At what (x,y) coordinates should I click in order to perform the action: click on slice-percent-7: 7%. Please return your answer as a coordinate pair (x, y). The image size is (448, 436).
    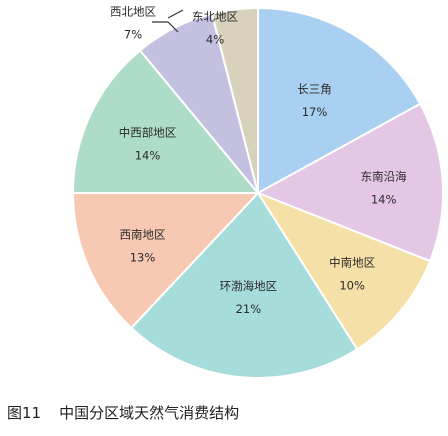
    Looking at the image, I should click on (133, 35).